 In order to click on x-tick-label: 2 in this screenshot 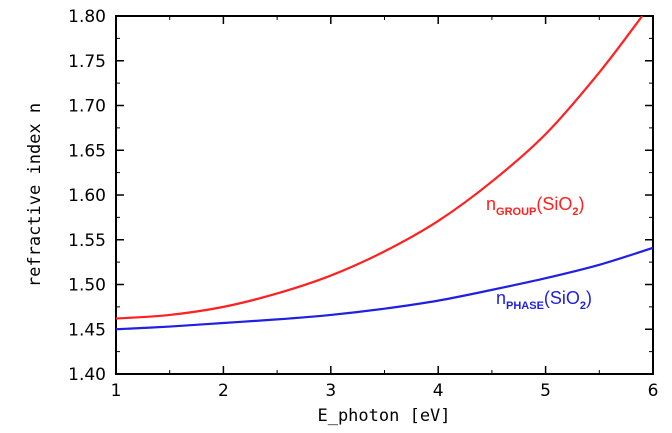, I will do `click(223, 391)`.